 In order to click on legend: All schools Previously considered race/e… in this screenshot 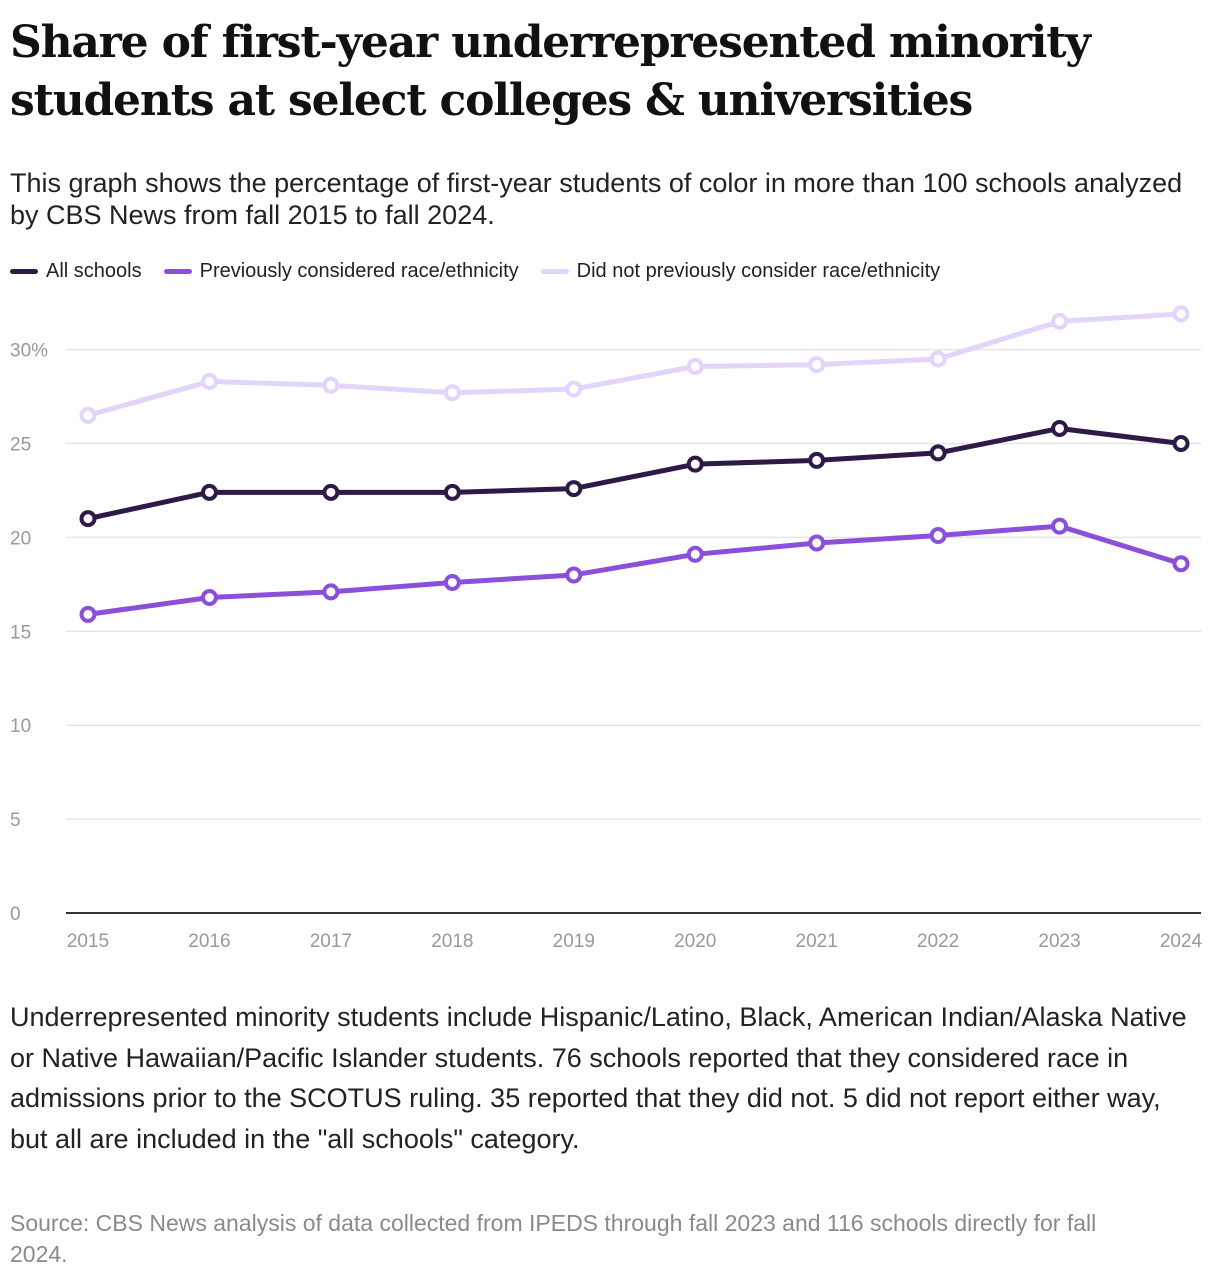, I will do `click(486, 271)`.